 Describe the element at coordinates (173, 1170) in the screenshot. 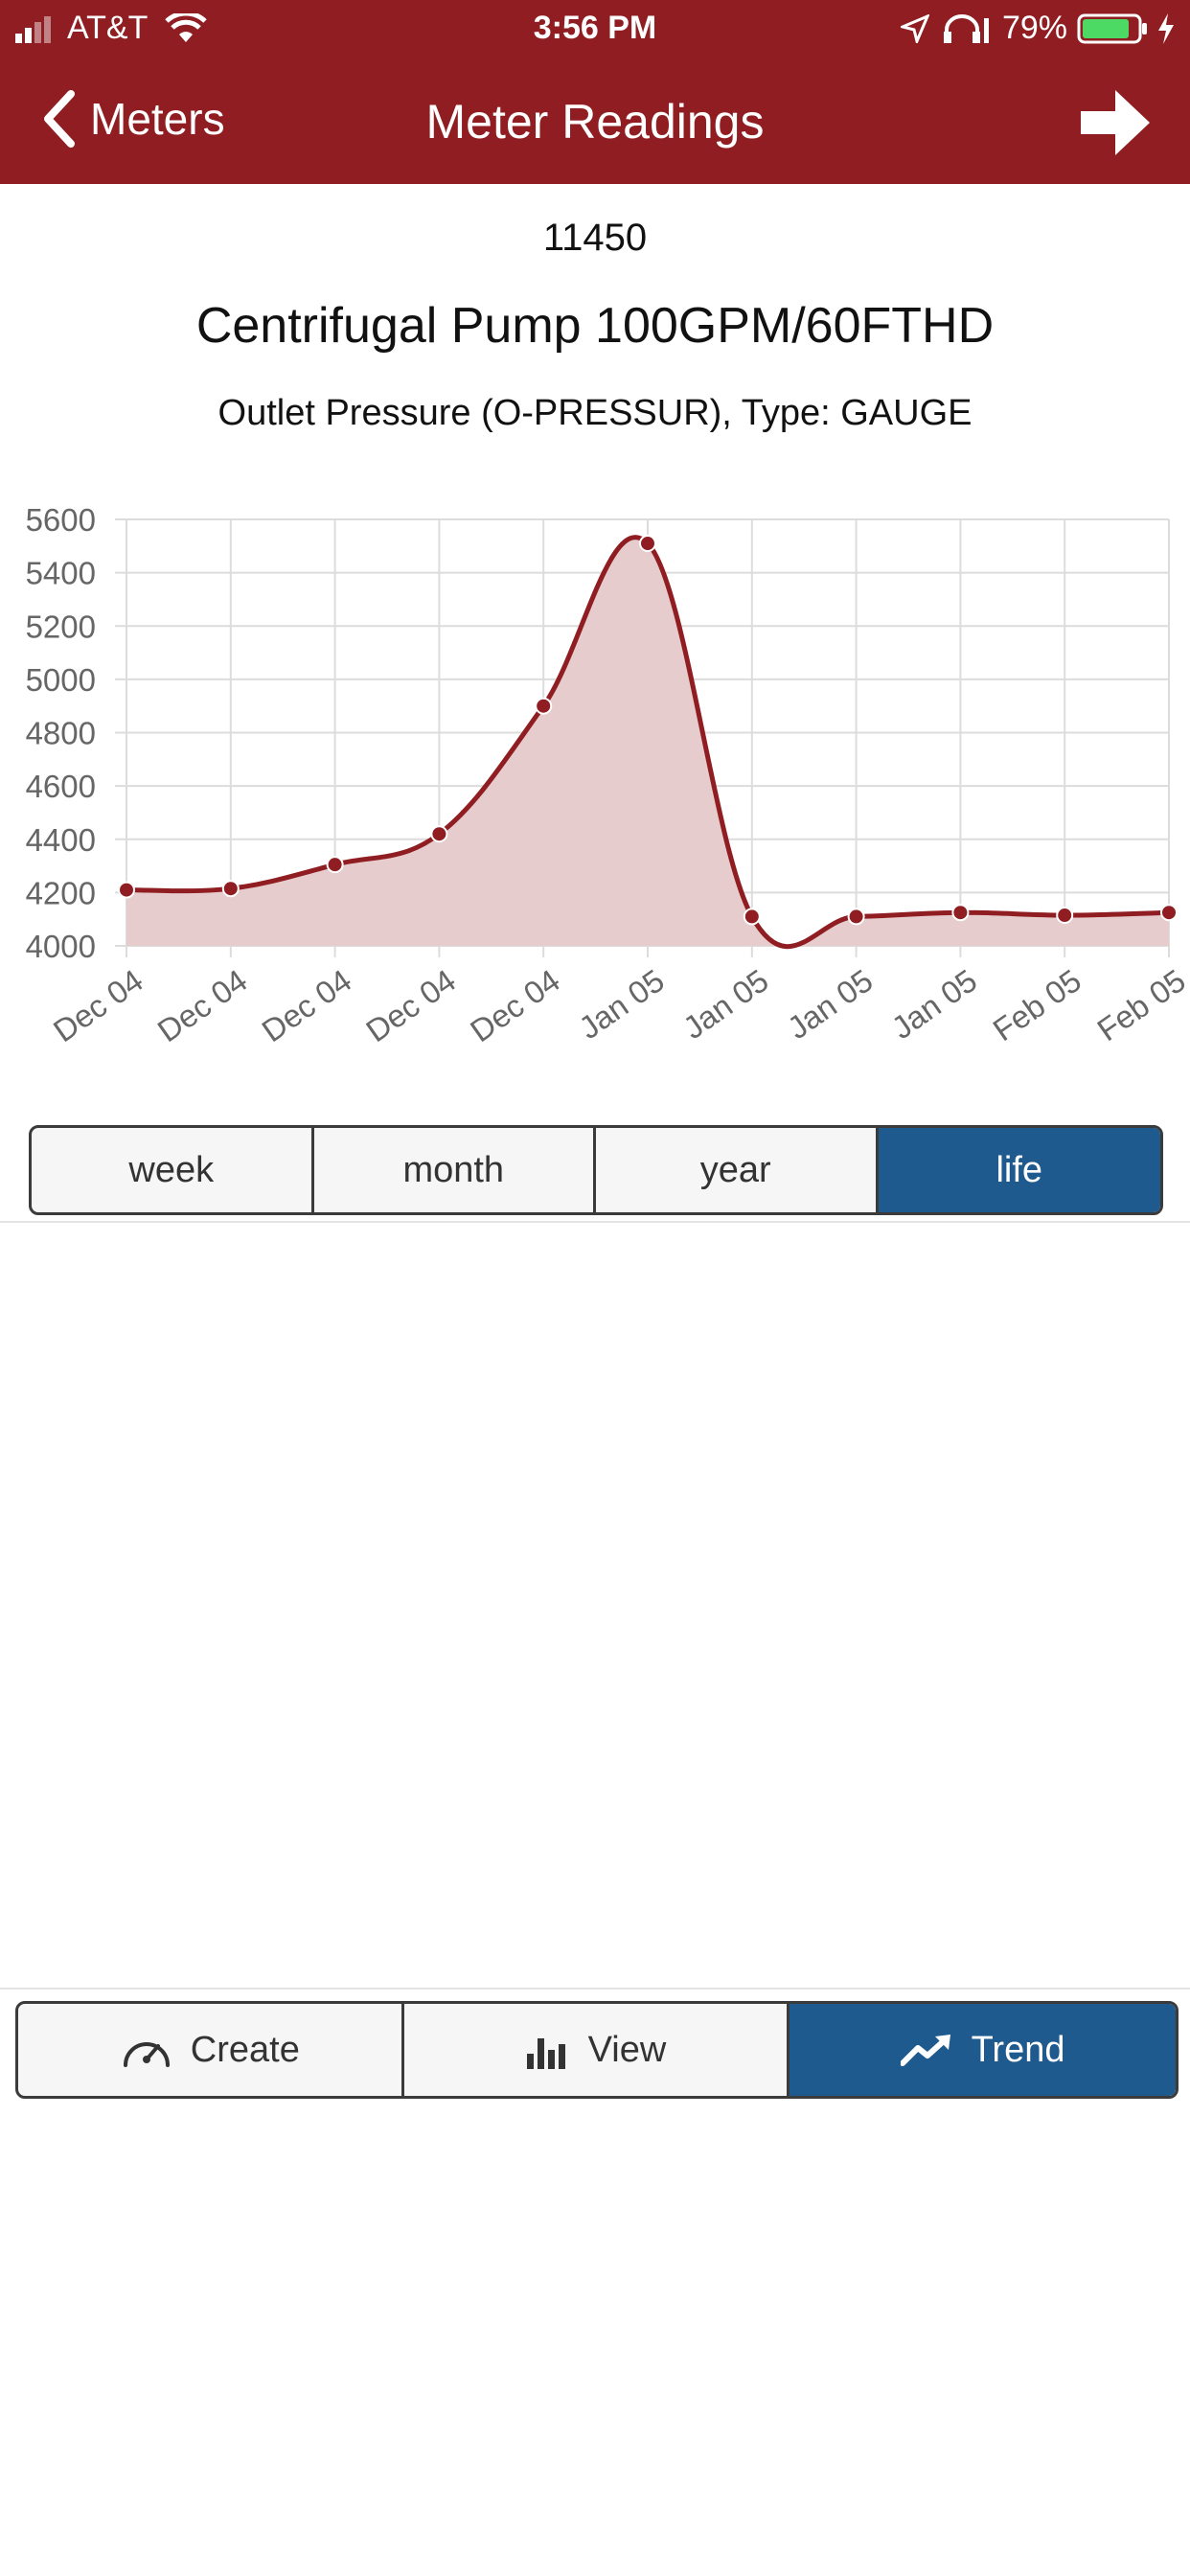

I see `period-tab-week: week` at that location.